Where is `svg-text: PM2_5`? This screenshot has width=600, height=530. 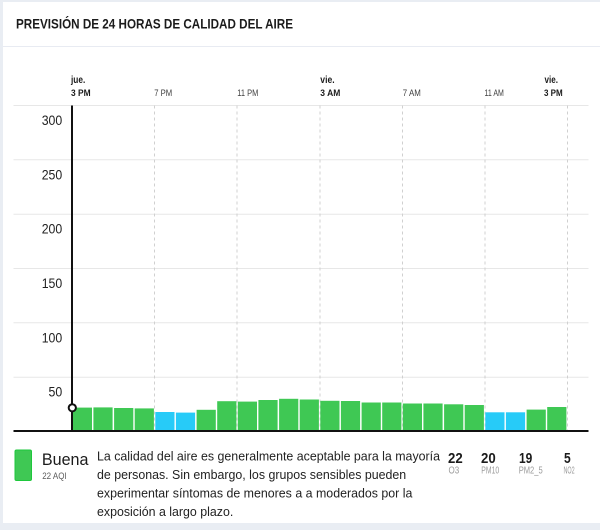 svg-text: PM2_5 is located at coordinates (531, 471).